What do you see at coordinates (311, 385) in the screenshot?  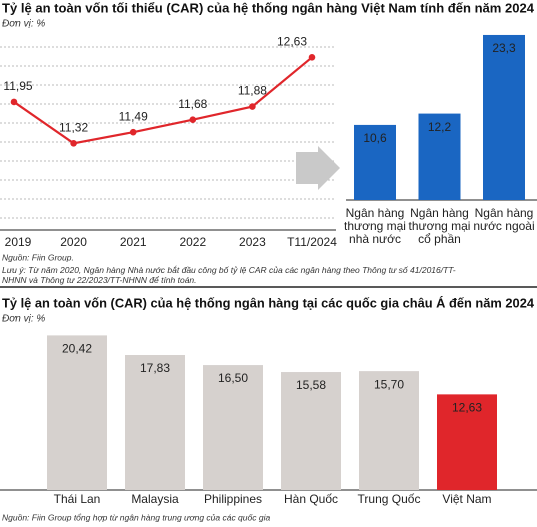 I see `value-label: 15,58` at bounding box center [311, 385].